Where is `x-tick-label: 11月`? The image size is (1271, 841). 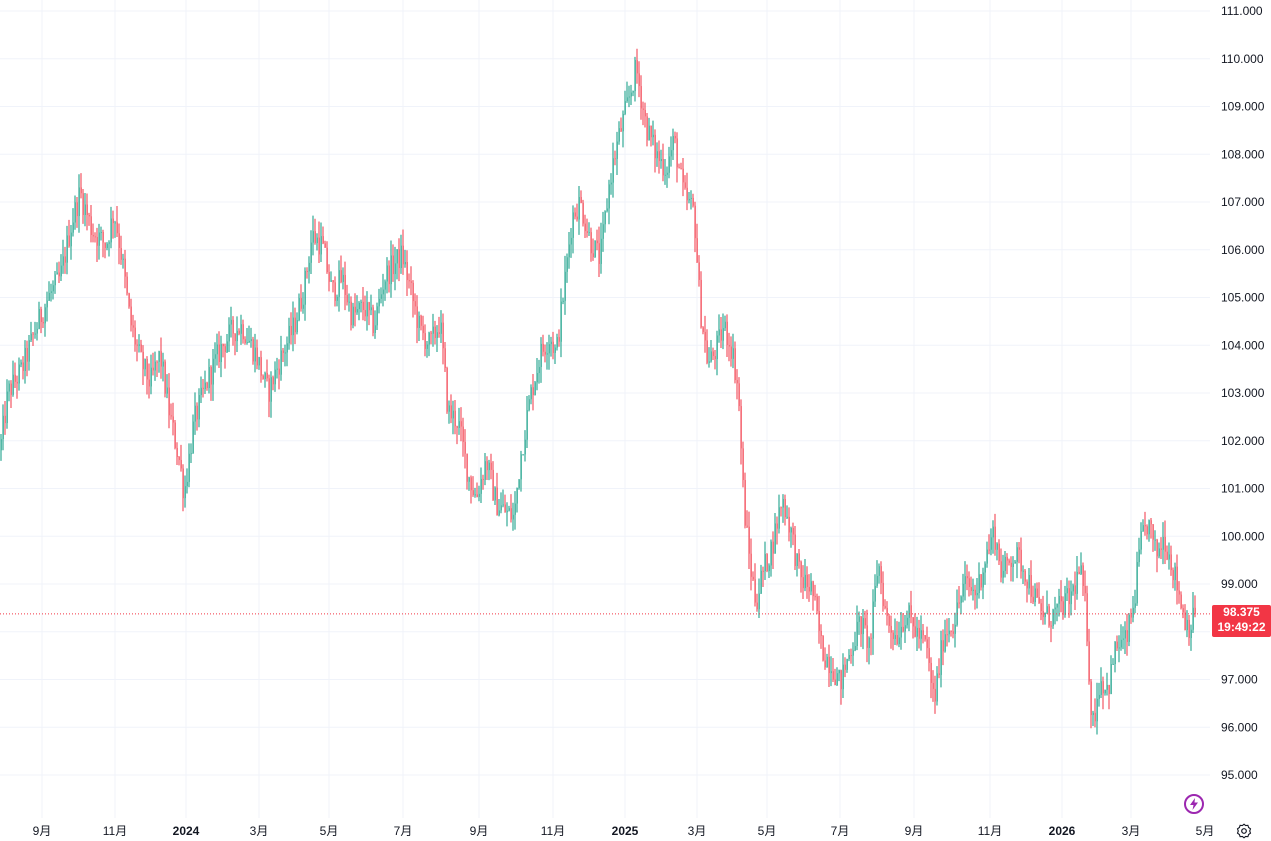
x-tick-label: 11月 is located at coordinates (553, 831).